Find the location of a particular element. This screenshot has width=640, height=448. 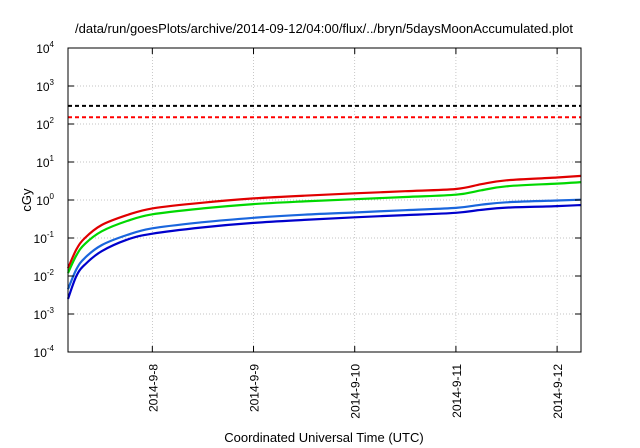

y-tick-label: 10¹ is located at coordinates (45, 162).